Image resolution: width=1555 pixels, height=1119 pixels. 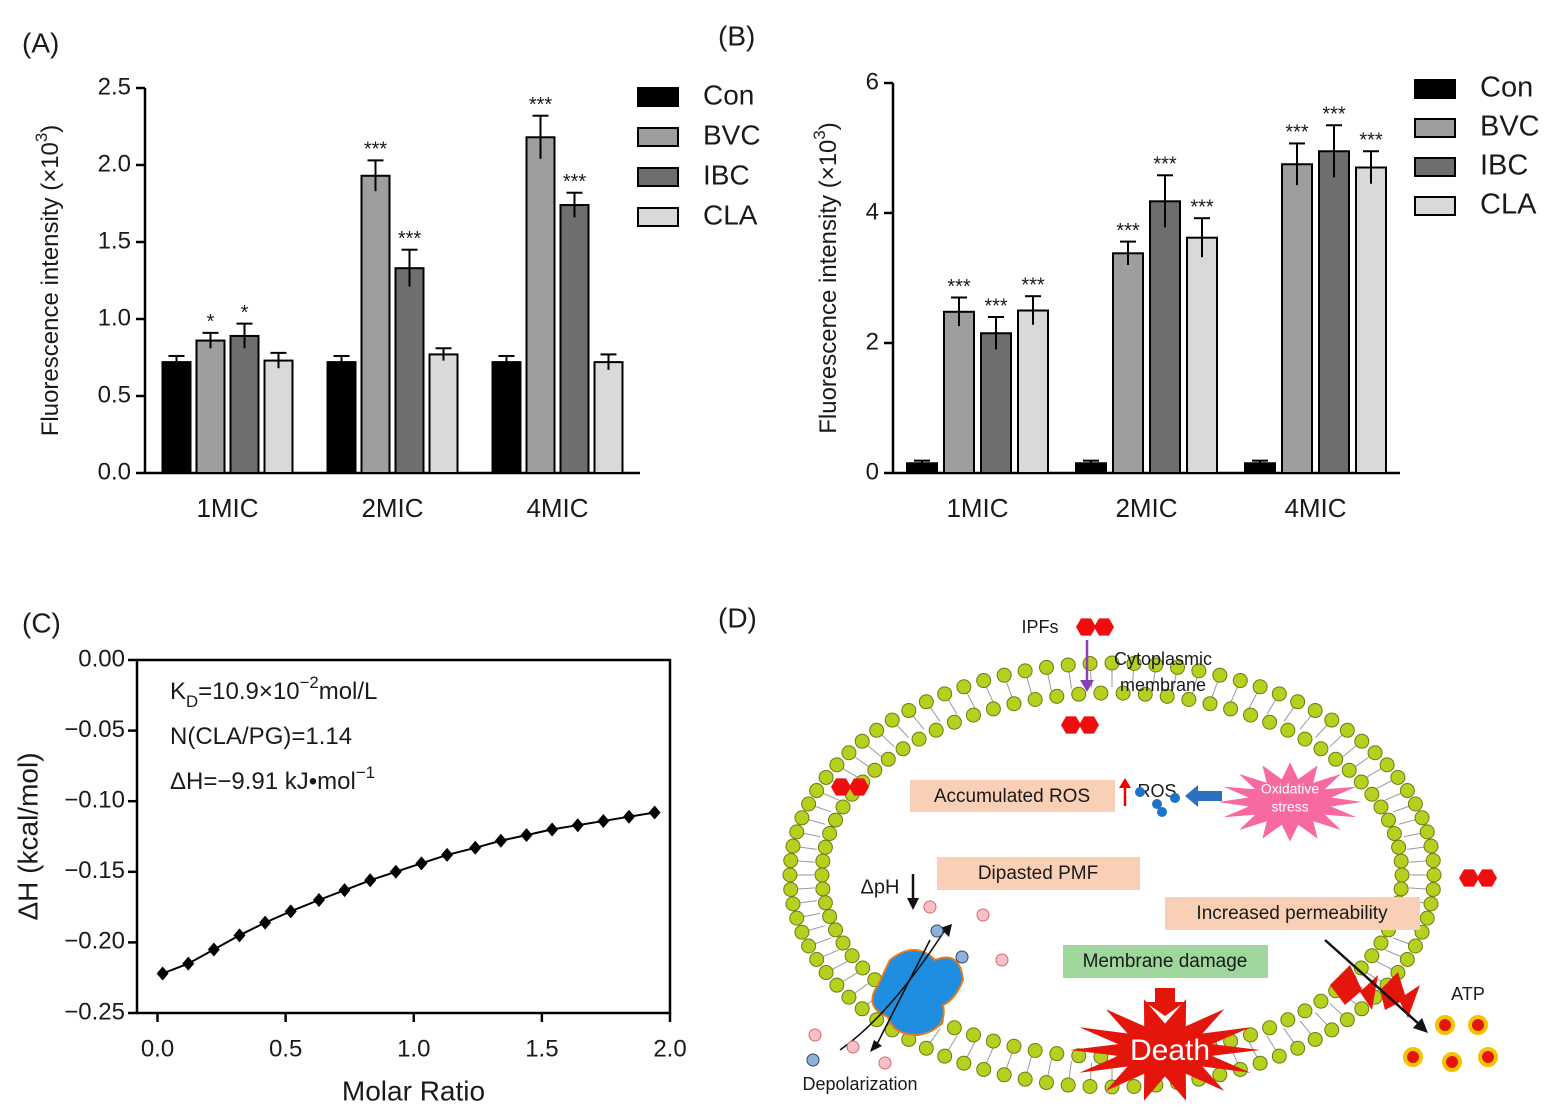 I want to click on ipf-molecule, so click(x=850, y=787).